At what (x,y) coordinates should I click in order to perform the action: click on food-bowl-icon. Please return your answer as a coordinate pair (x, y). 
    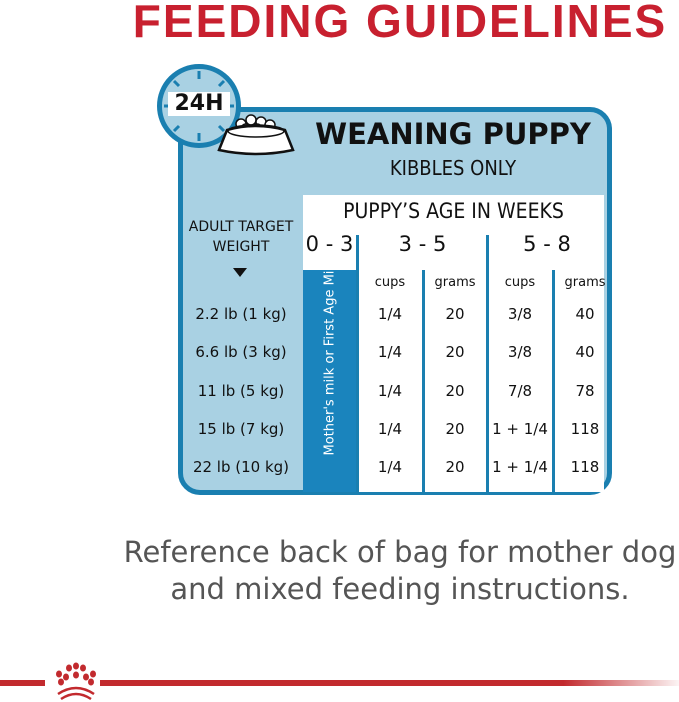
    Looking at the image, I should click on (256, 135).